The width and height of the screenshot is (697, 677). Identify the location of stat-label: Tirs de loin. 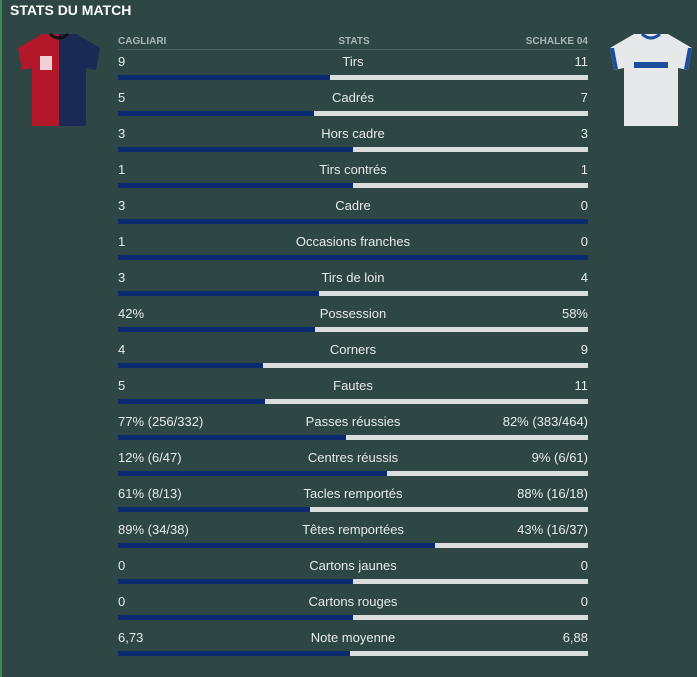
(353, 277).